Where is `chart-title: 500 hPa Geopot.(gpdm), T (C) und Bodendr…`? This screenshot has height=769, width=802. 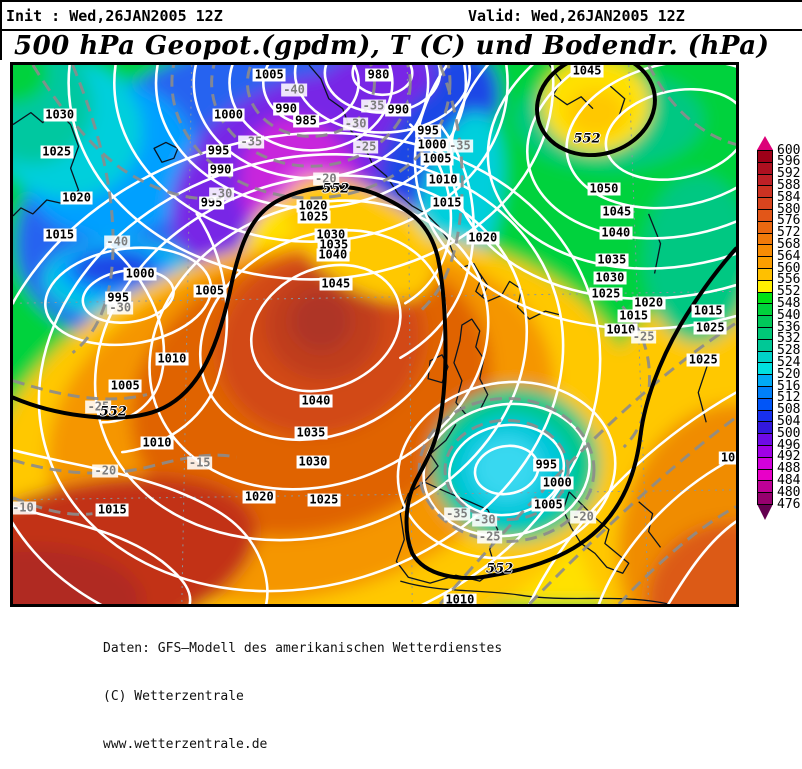
chart-title: 500 hPa Geopot.(gpdm), T (C) und Bodendr… is located at coordinates (392, 46).